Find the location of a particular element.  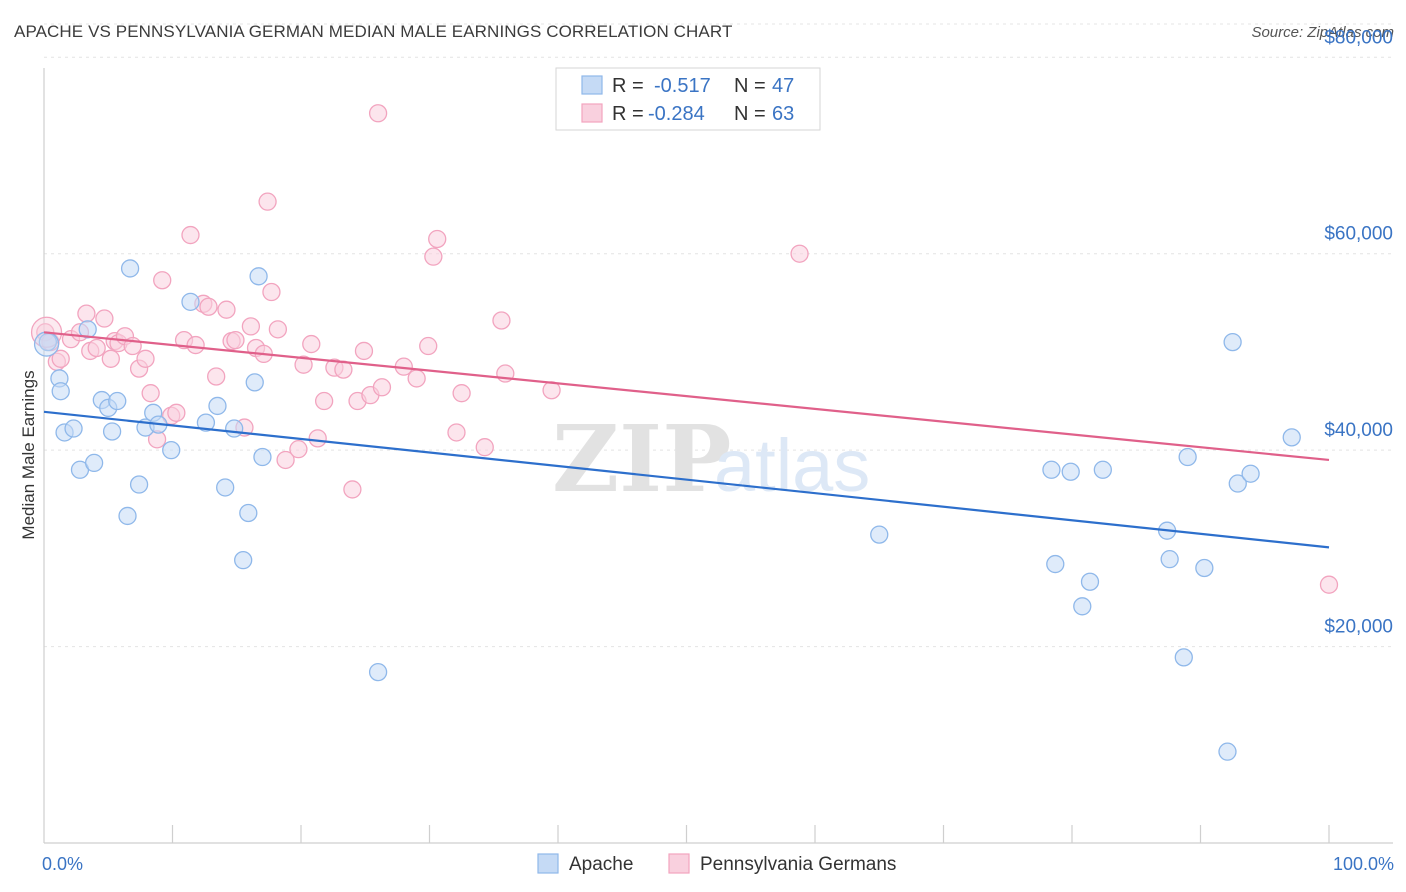

legend: R = -0.517 N = 47 R = -0.284 N = 63 is located at coordinates (688, 99).